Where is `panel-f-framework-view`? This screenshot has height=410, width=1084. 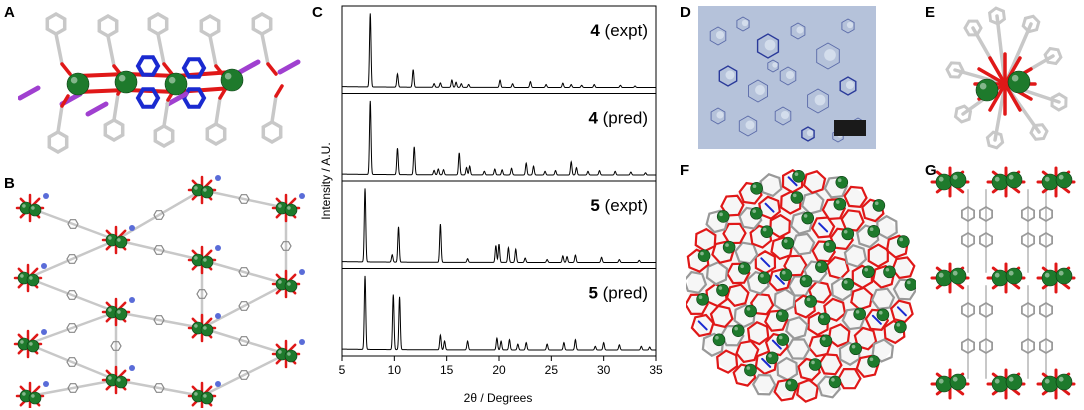
panel-f-framework-view is located at coordinates (801, 285).